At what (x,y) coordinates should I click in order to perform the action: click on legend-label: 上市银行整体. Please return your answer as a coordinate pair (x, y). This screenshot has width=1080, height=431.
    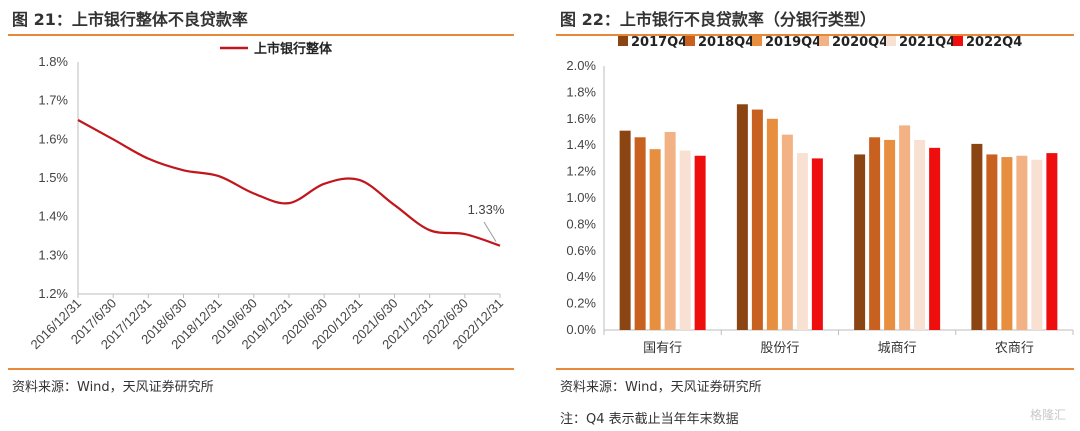
    Looking at the image, I should click on (293, 49).